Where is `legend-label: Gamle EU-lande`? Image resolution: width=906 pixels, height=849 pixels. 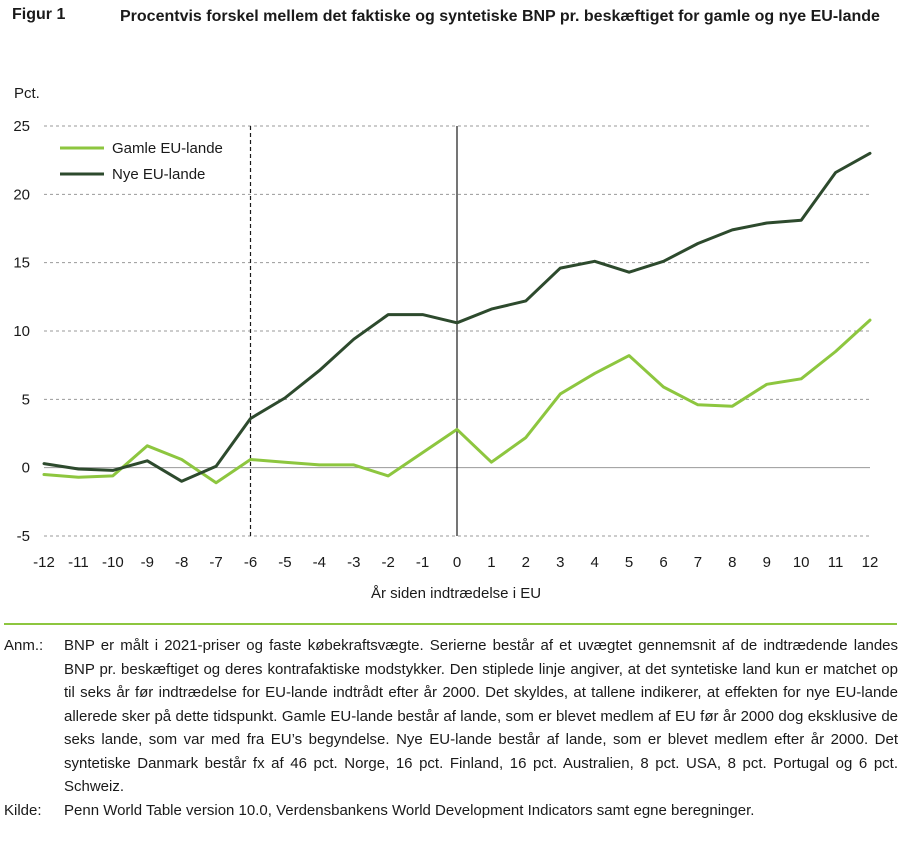
legend-label: Gamle EU-lande is located at coordinates (167, 148).